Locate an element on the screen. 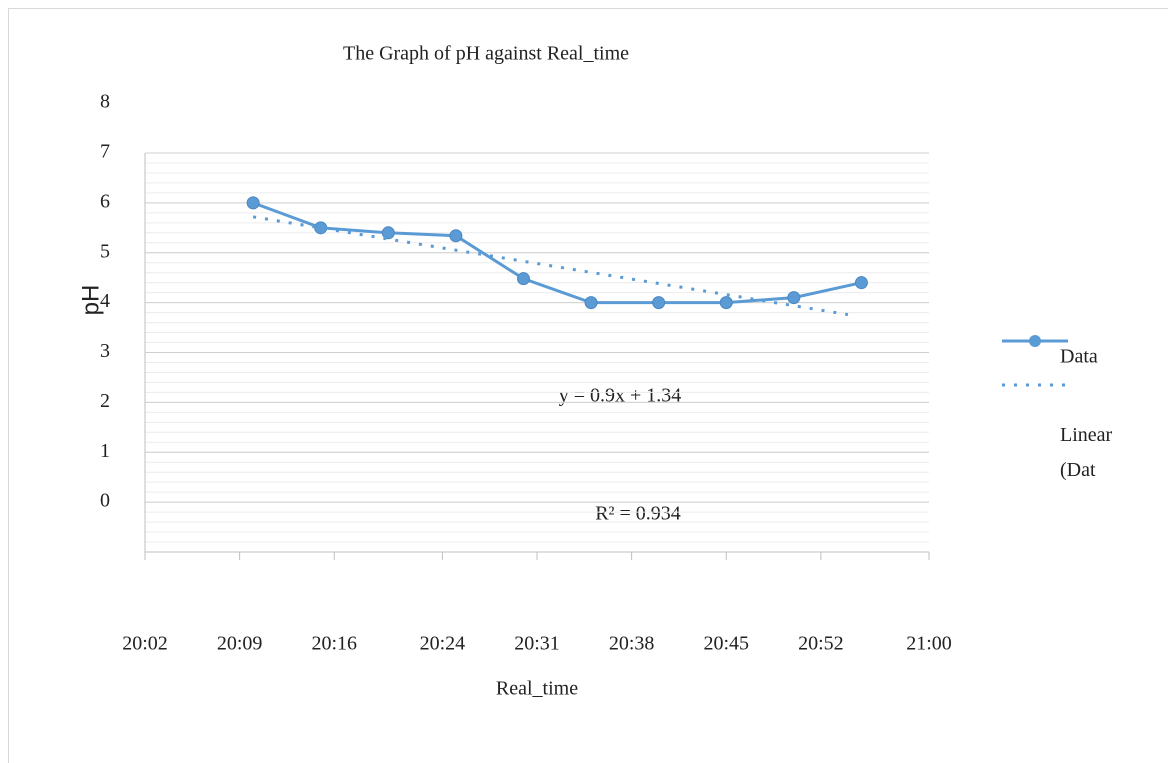  x-tick-label: 20:24 is located at coordinates (443, 644).